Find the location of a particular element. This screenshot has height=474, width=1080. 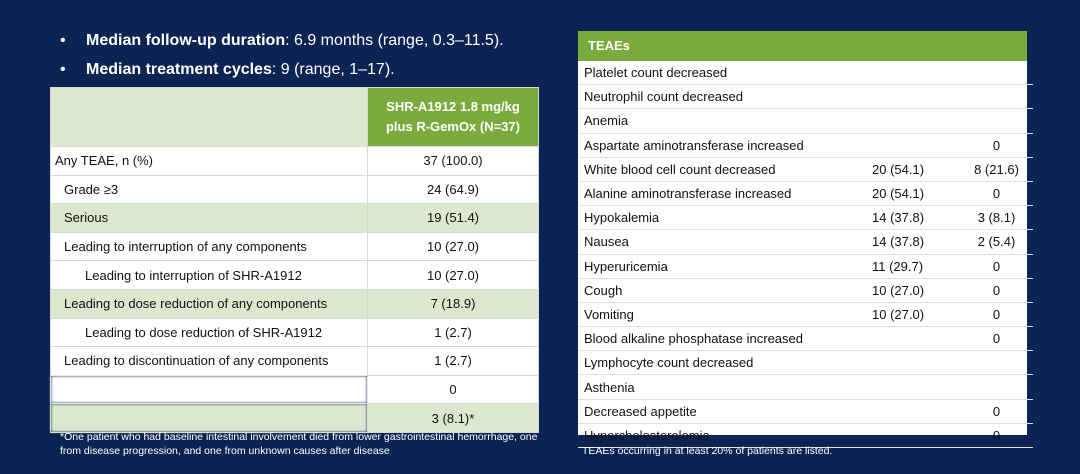

bullet-text: : 9 (range, 1–17). is located at coordinates (333, 69).